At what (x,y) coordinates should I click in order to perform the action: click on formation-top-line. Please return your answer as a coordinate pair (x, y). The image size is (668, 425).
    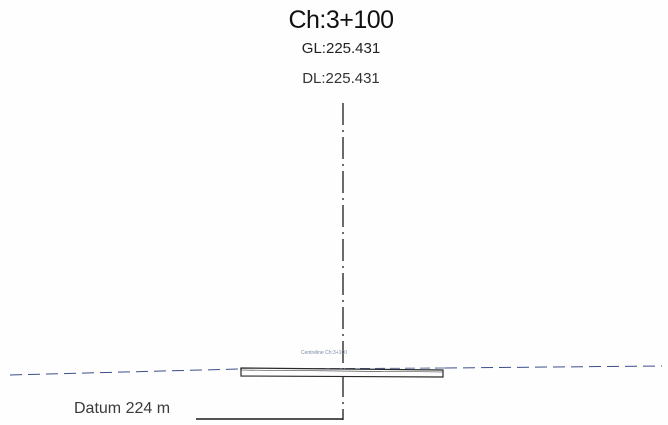
    Looking at the image, I should click on (342, 371).